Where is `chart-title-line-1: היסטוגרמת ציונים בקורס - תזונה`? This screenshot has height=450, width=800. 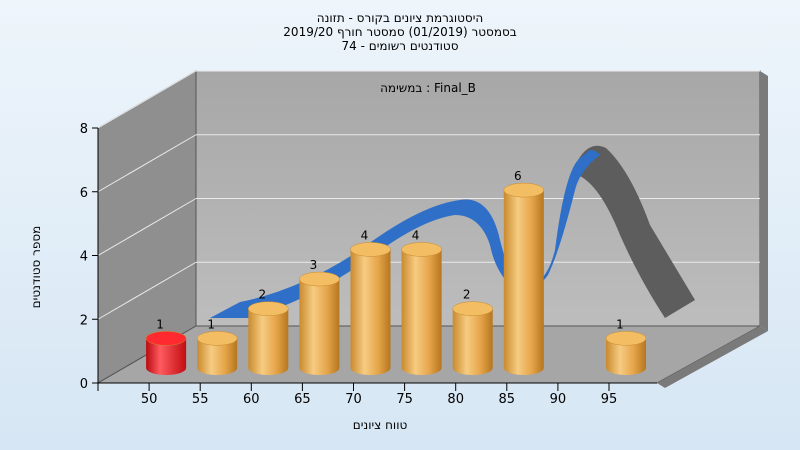 chart-title-line-1: היסטוגרמת ציונים בקורס - תזונה is located at coordinates (400, 18).